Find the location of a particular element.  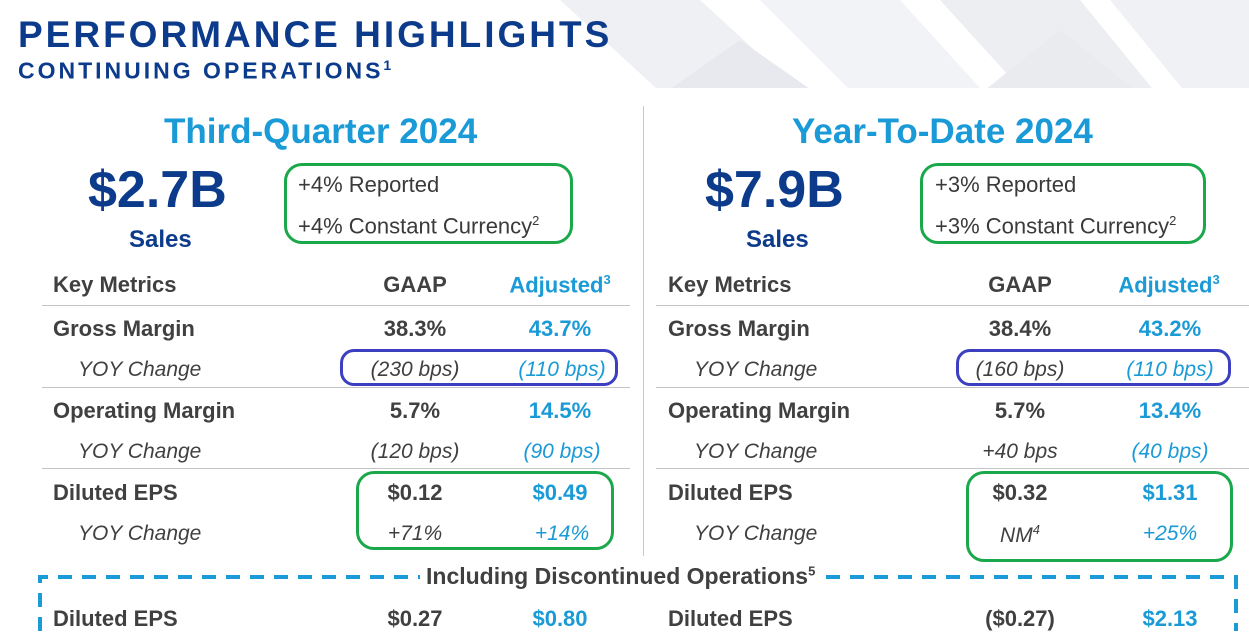

gaap-value: NM4 is located at coordinates (1020, 534).